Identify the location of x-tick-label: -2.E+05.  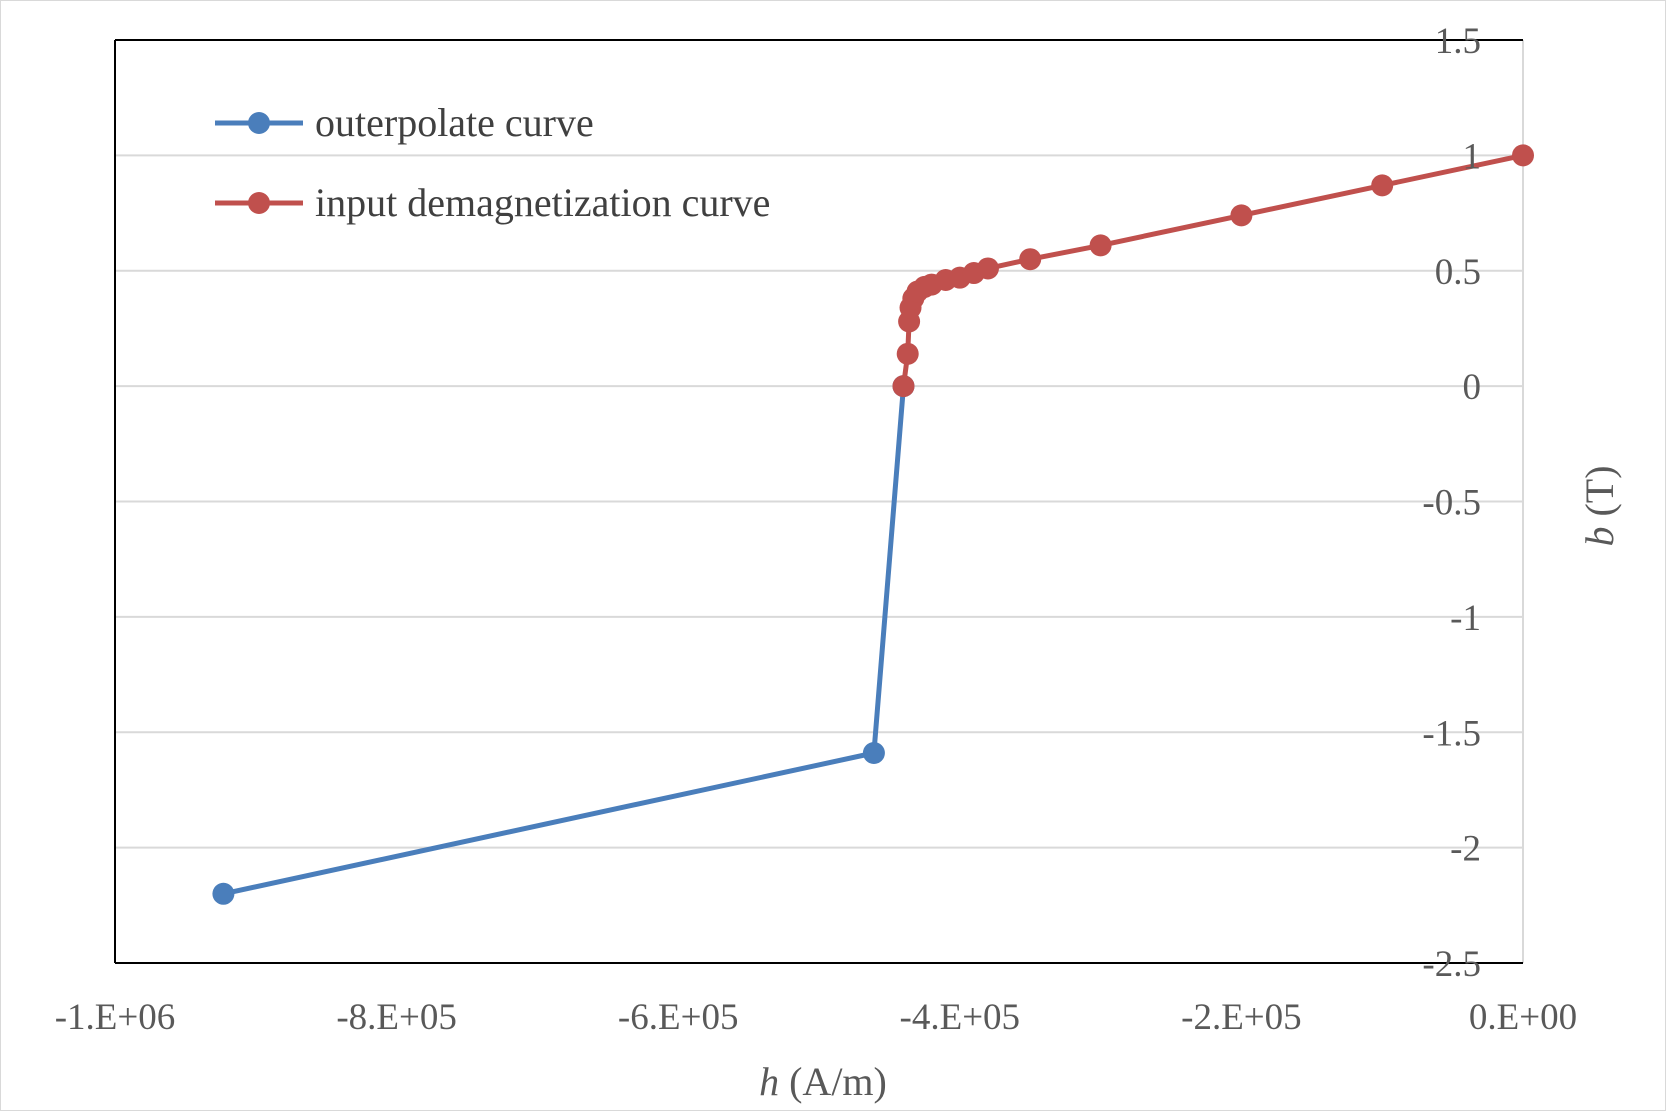
(1241, 1017).